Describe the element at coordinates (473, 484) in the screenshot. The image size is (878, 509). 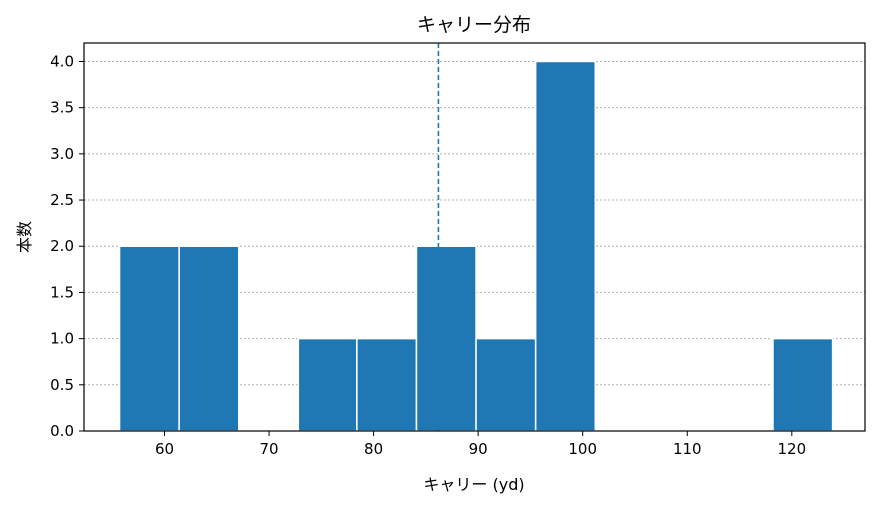
I see `x-axis-label: キャリー (yd)` at that location.